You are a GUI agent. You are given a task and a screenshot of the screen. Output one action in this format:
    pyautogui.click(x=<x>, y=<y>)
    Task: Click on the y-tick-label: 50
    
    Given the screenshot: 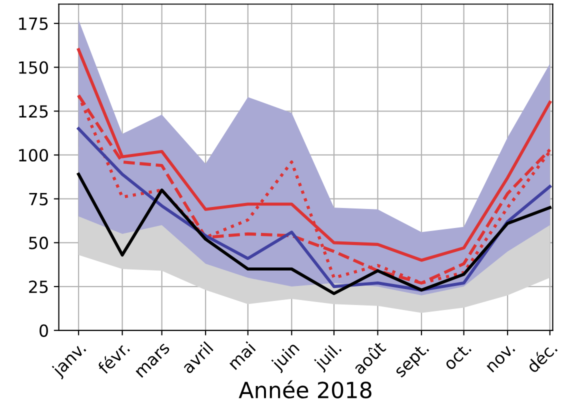 What is the action you would take?
    pyautogui.click(x=38, y=243)
    